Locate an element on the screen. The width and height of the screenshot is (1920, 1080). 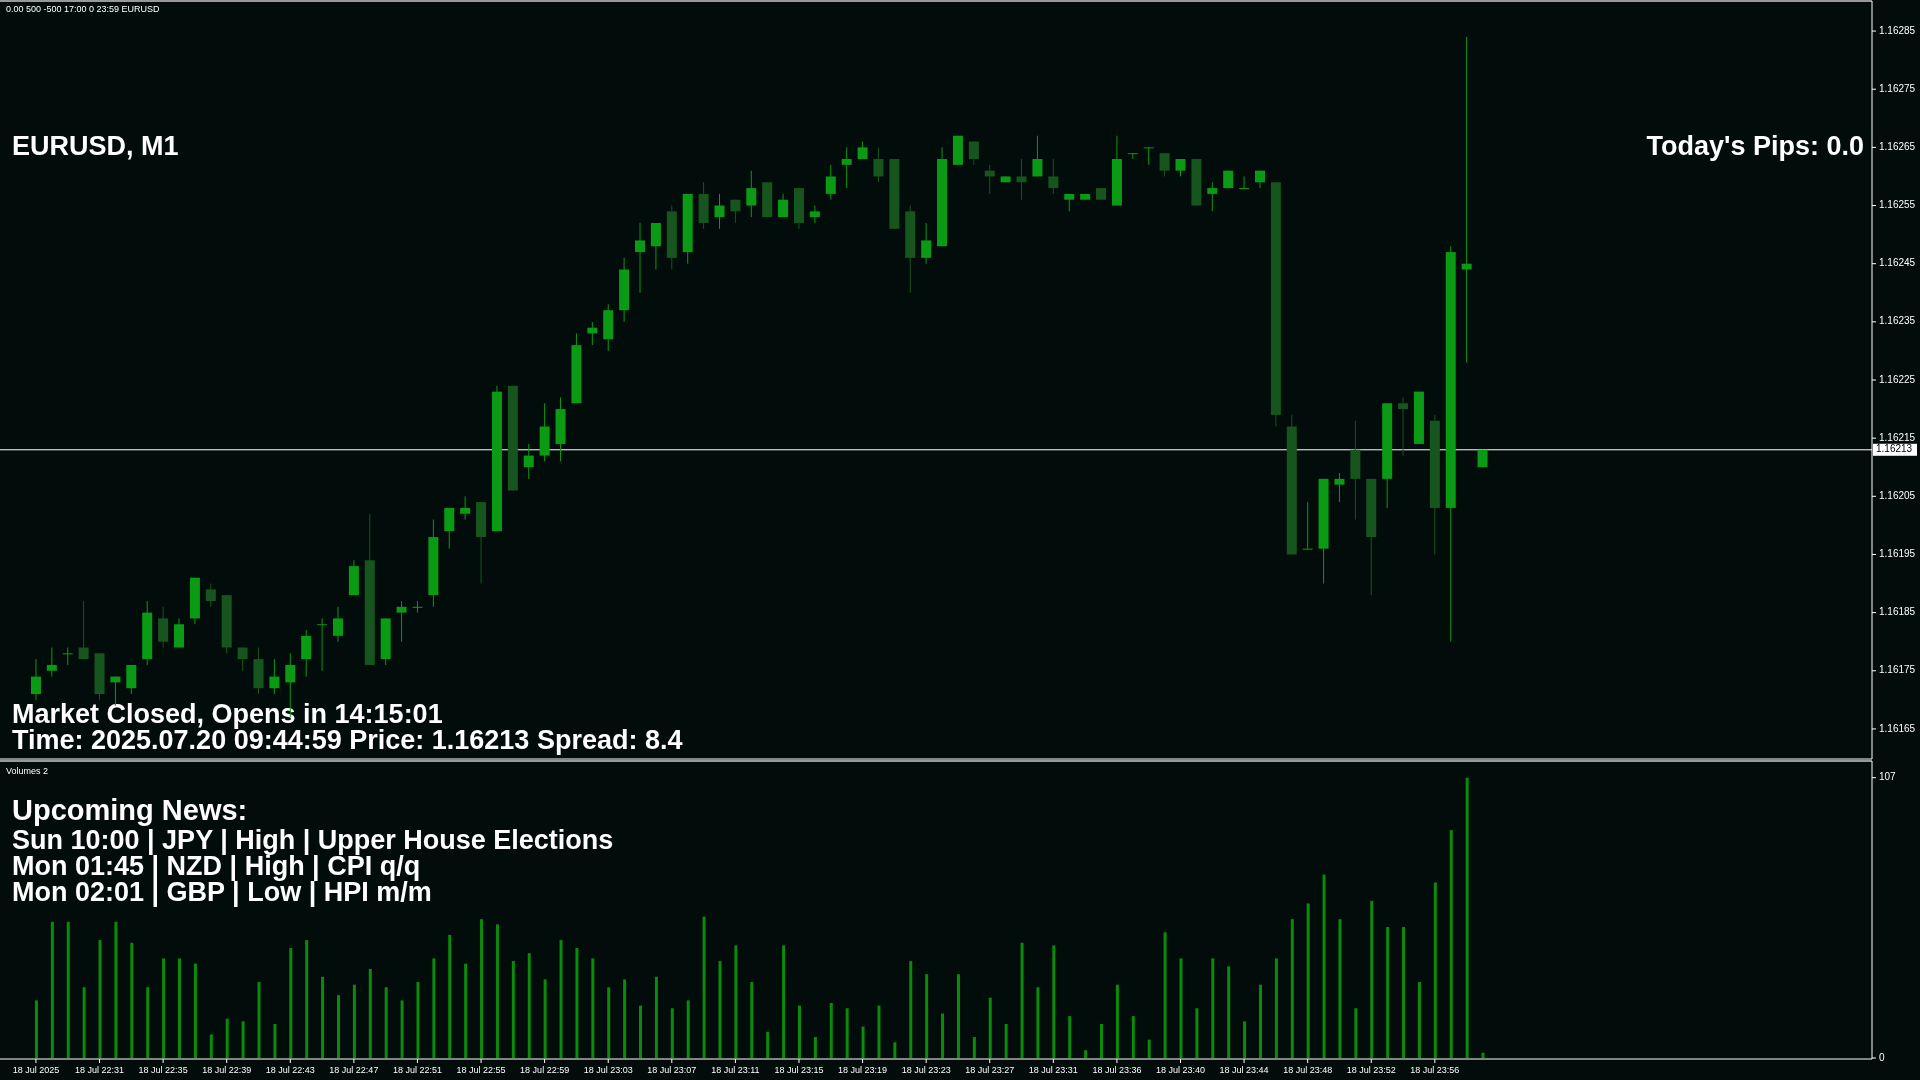
x-tick-label: 18 Jul 23:31 is located at coordinates (1053, 1070).